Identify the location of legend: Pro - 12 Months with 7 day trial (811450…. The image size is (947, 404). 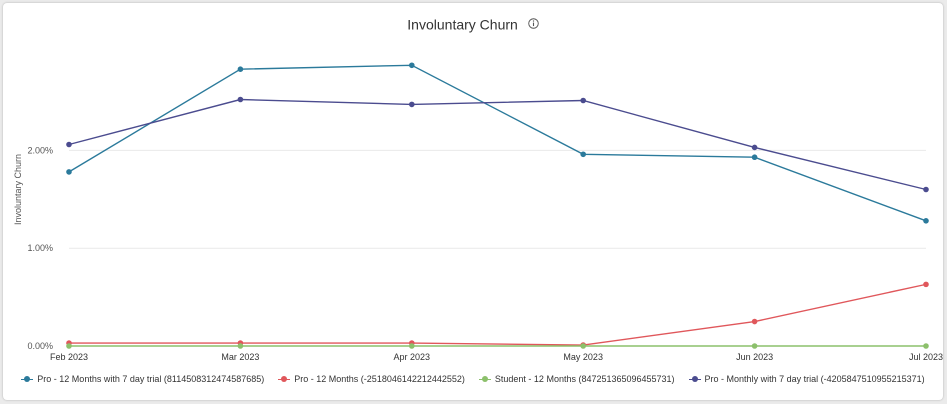
(473, 379).